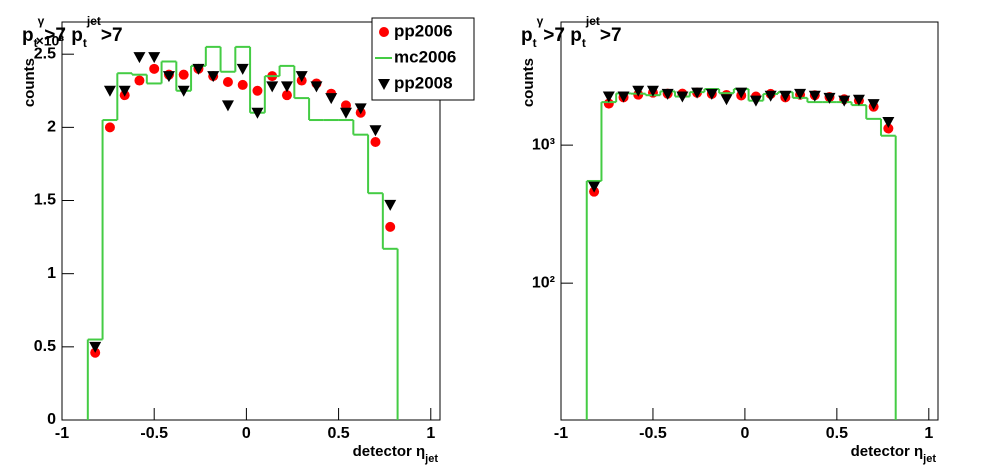 The width and height of the screenshot is (996, 472). I want to click on legend-label: mc2006, so click(425, 56).